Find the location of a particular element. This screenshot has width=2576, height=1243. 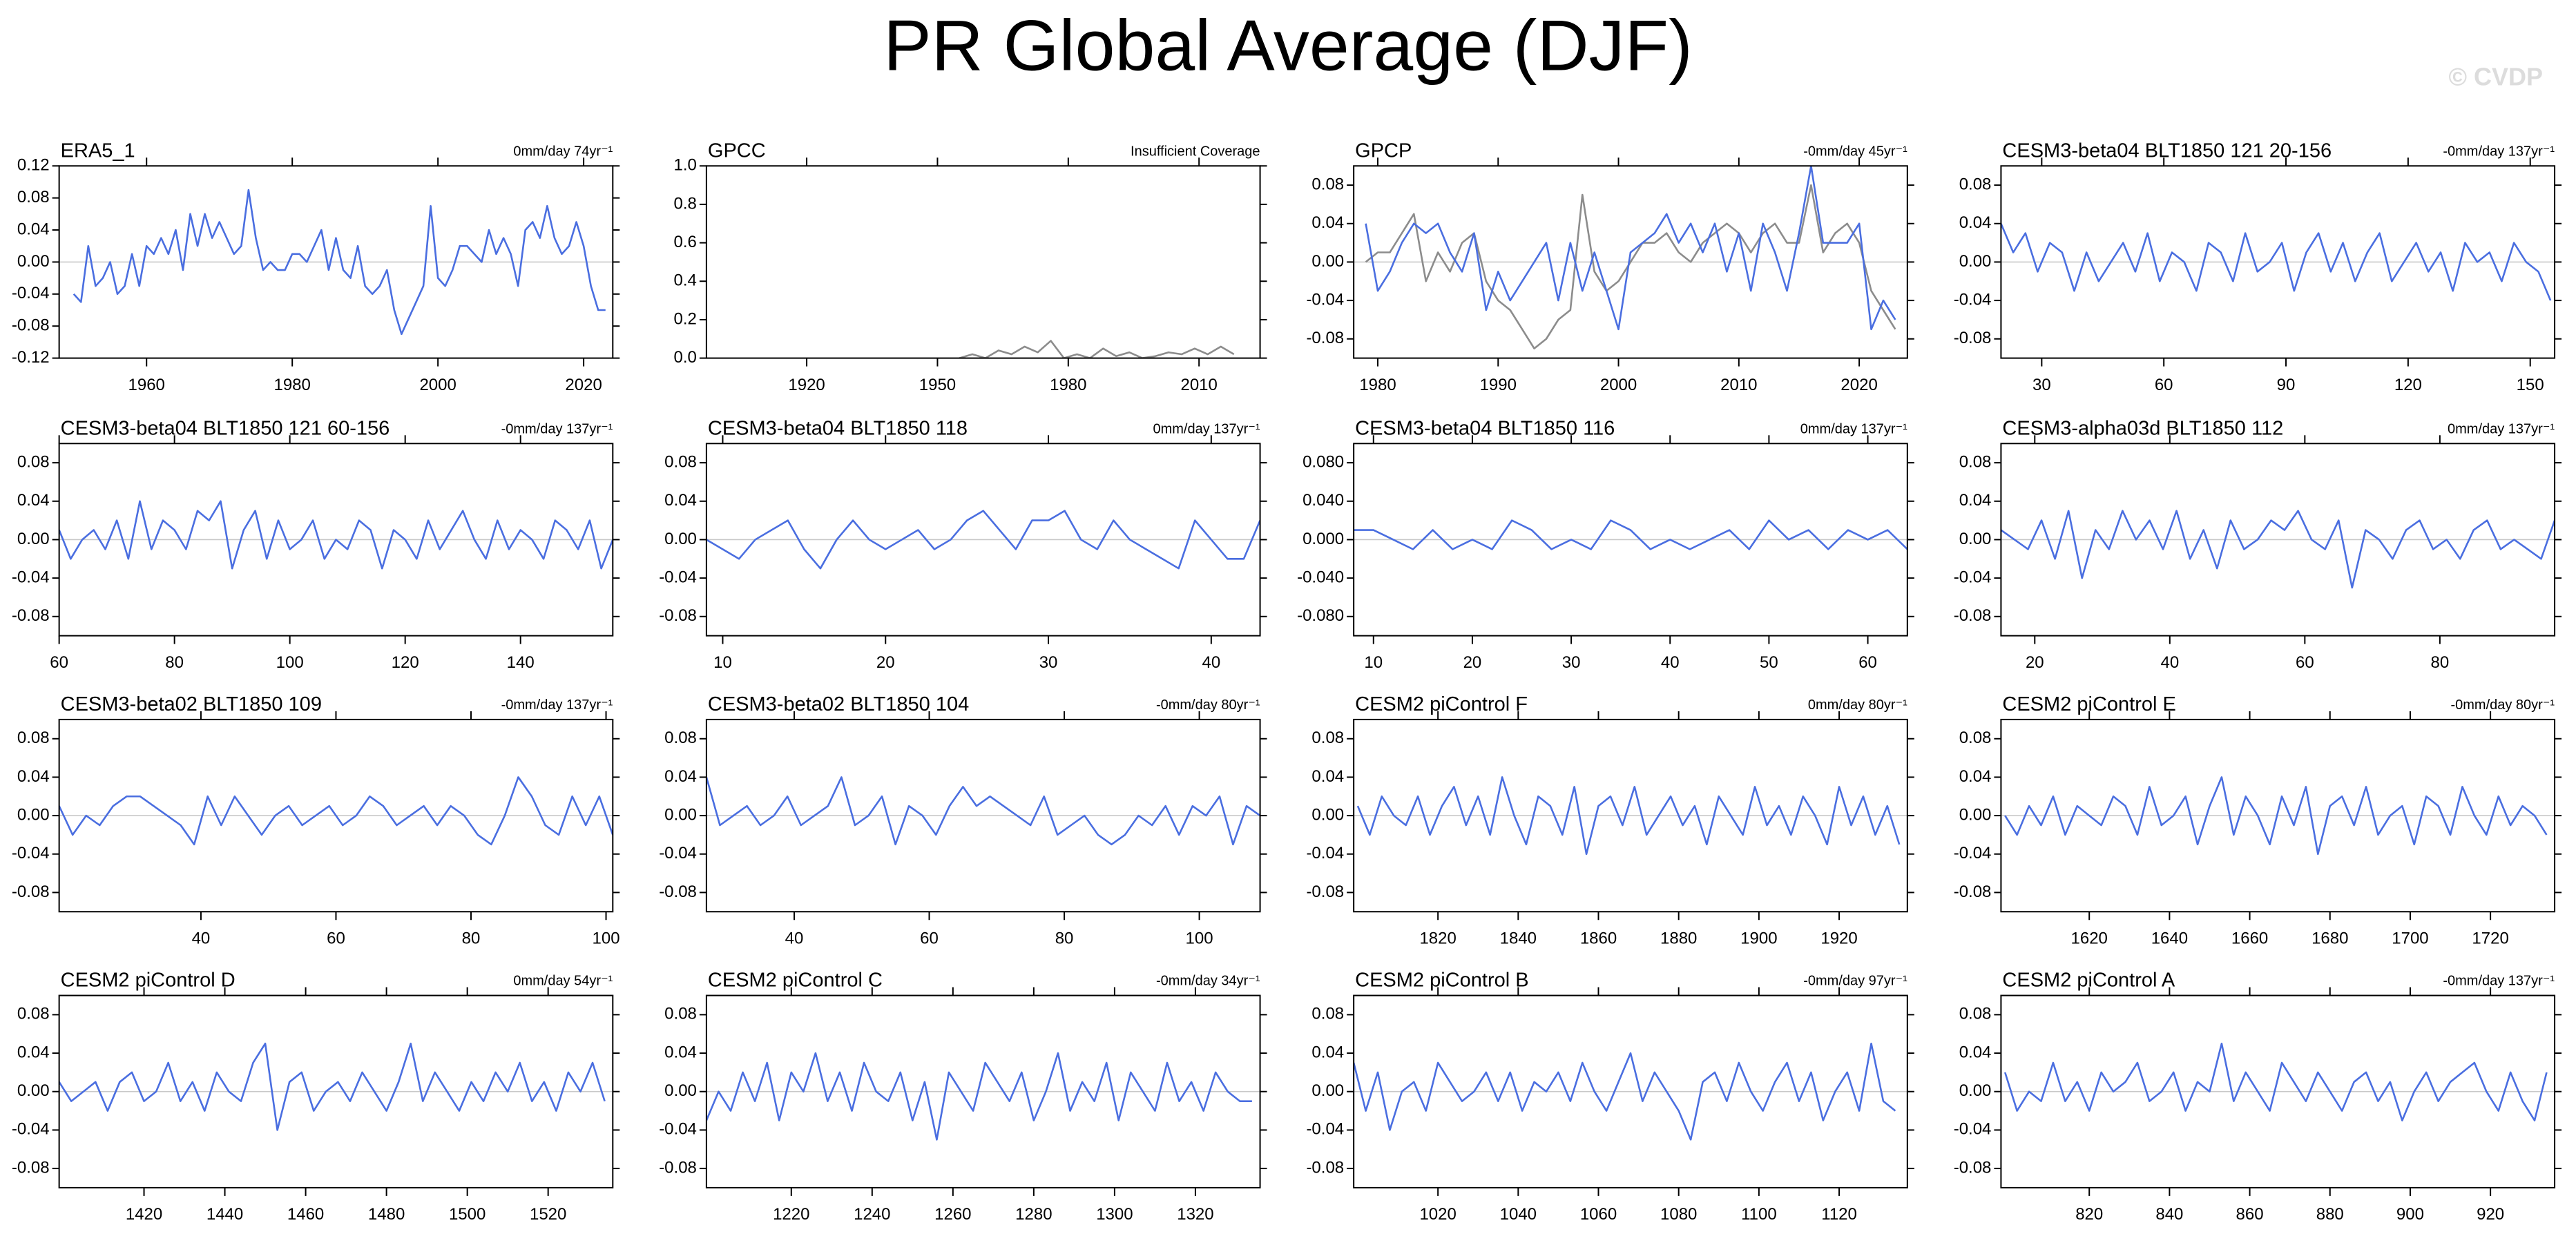

x-tick-label: 1660 is located at coordinates (2249, 939).